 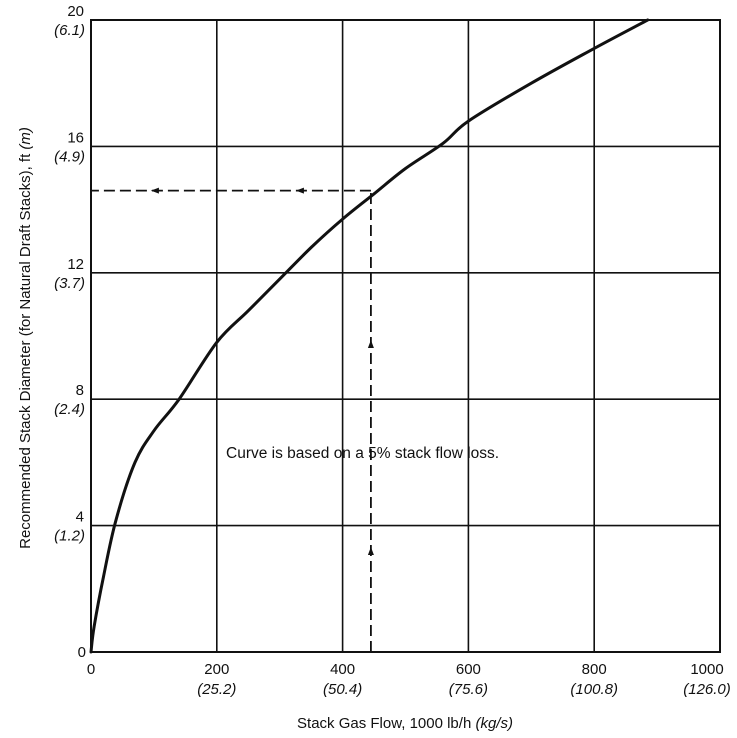 I want to click on y-tick-labels: 0 4 (1.2) 8 (2.4) 12 (3.7) 16 (4.9) 20 (6.1), so click(x=70, y=332).